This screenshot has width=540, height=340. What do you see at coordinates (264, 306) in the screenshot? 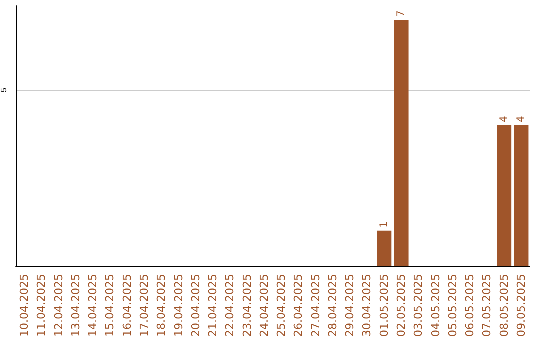
I see `x-tick-label: 24.04.2025` at bounding box center [264, 306].